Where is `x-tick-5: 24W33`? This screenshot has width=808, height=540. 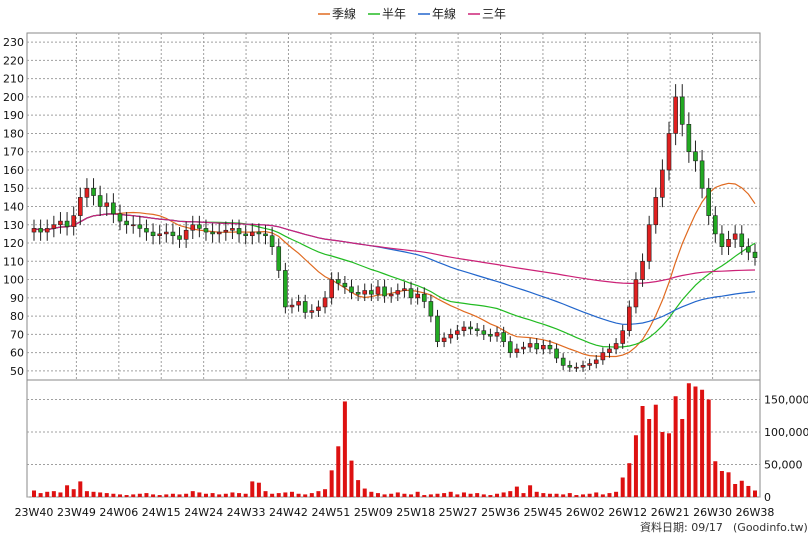
x-tick-5: 24W33 is located at coordinates (246, 512).